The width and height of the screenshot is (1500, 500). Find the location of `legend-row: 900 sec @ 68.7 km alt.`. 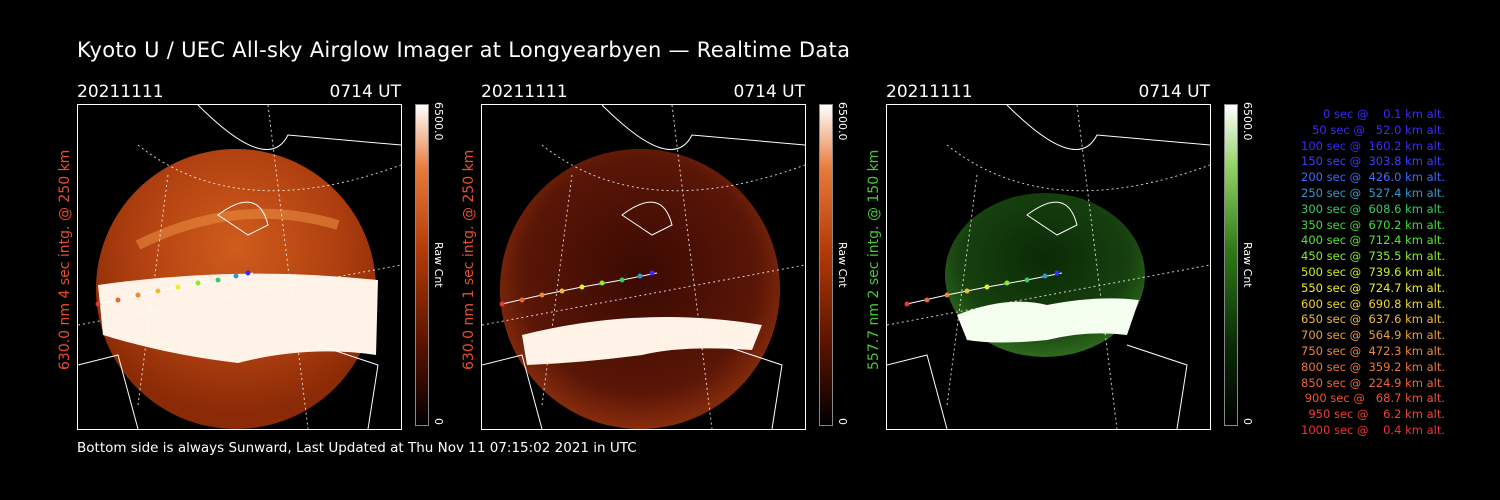

legend-row: 900 sec @ 68.7 km alt. is located at coordinates (1374, 398).